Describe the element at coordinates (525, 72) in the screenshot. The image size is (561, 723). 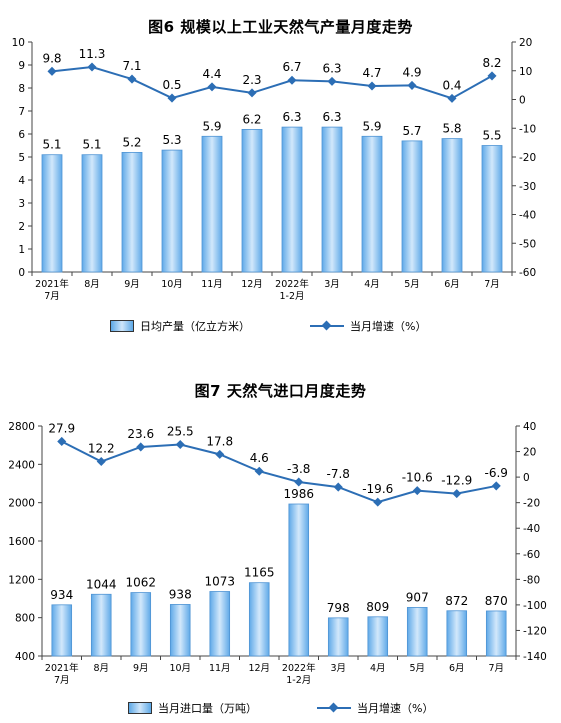
I see `y-right-tick-label: 10` at that location.